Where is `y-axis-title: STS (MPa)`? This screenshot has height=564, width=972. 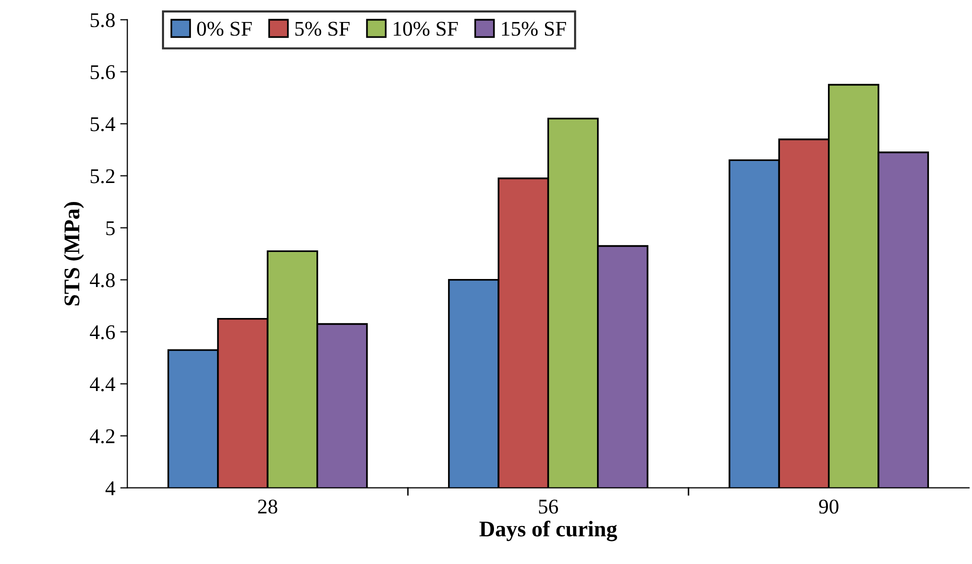 y-axis-title: STS (MPa) is located at coordinates (74, 254).